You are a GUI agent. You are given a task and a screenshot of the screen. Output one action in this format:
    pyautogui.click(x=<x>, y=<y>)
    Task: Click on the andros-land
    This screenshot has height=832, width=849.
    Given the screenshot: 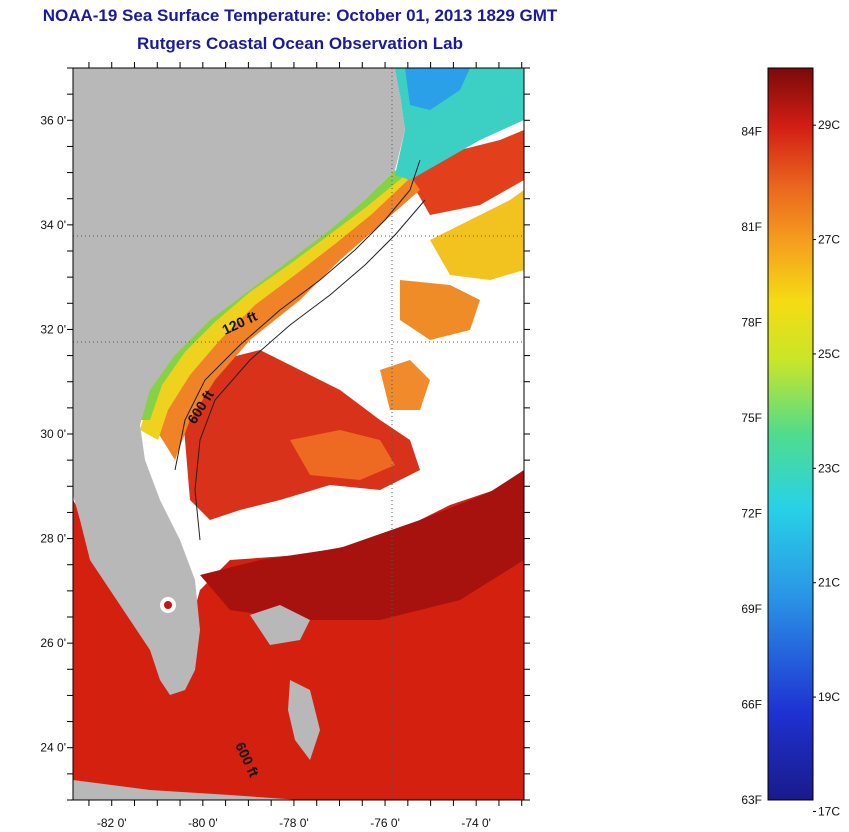 What is the action you would take?
    pyautogui.click(x=304, y=720)
    